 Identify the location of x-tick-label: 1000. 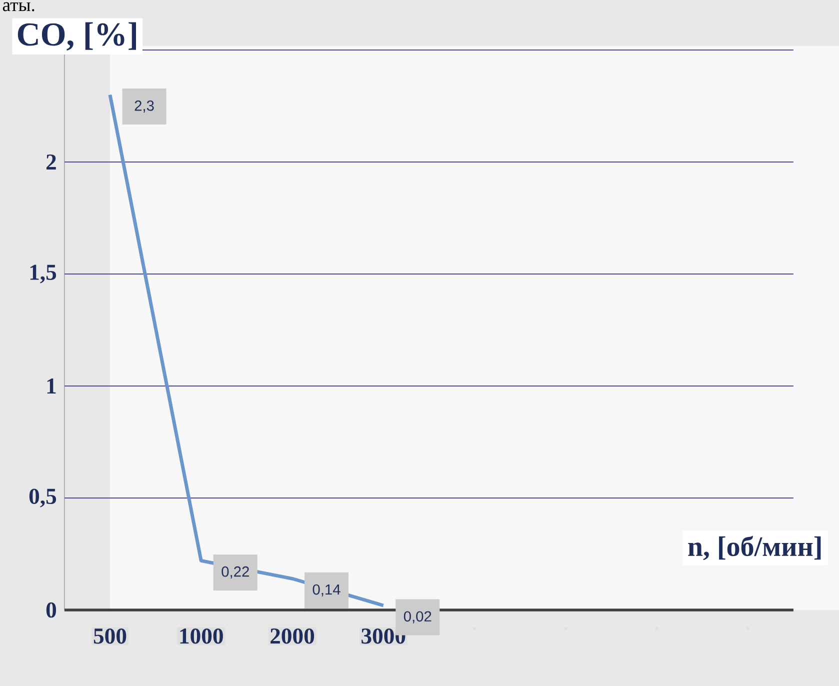
(201, 636).